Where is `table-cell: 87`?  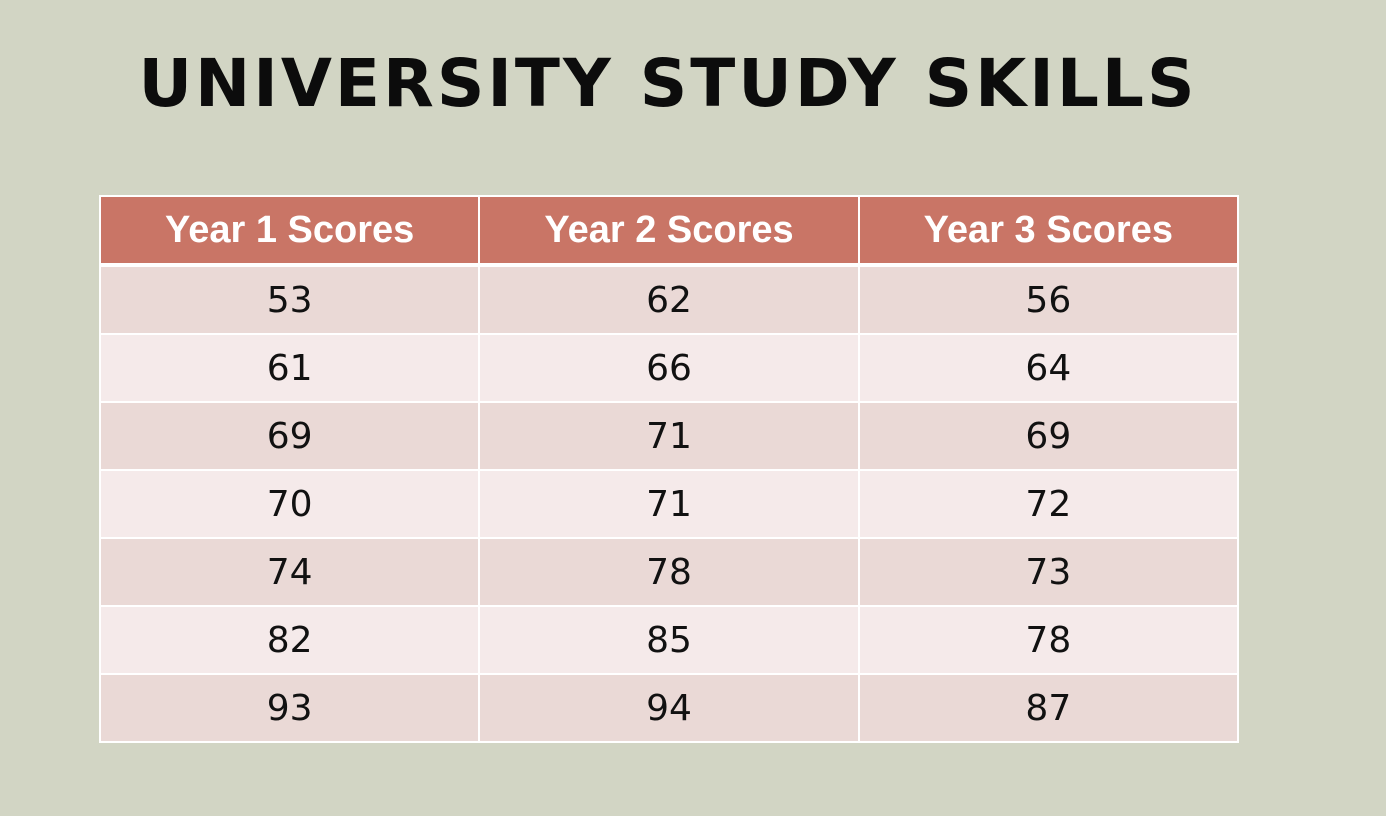
table-cell: 87 is located at coordinates (1048, 708).